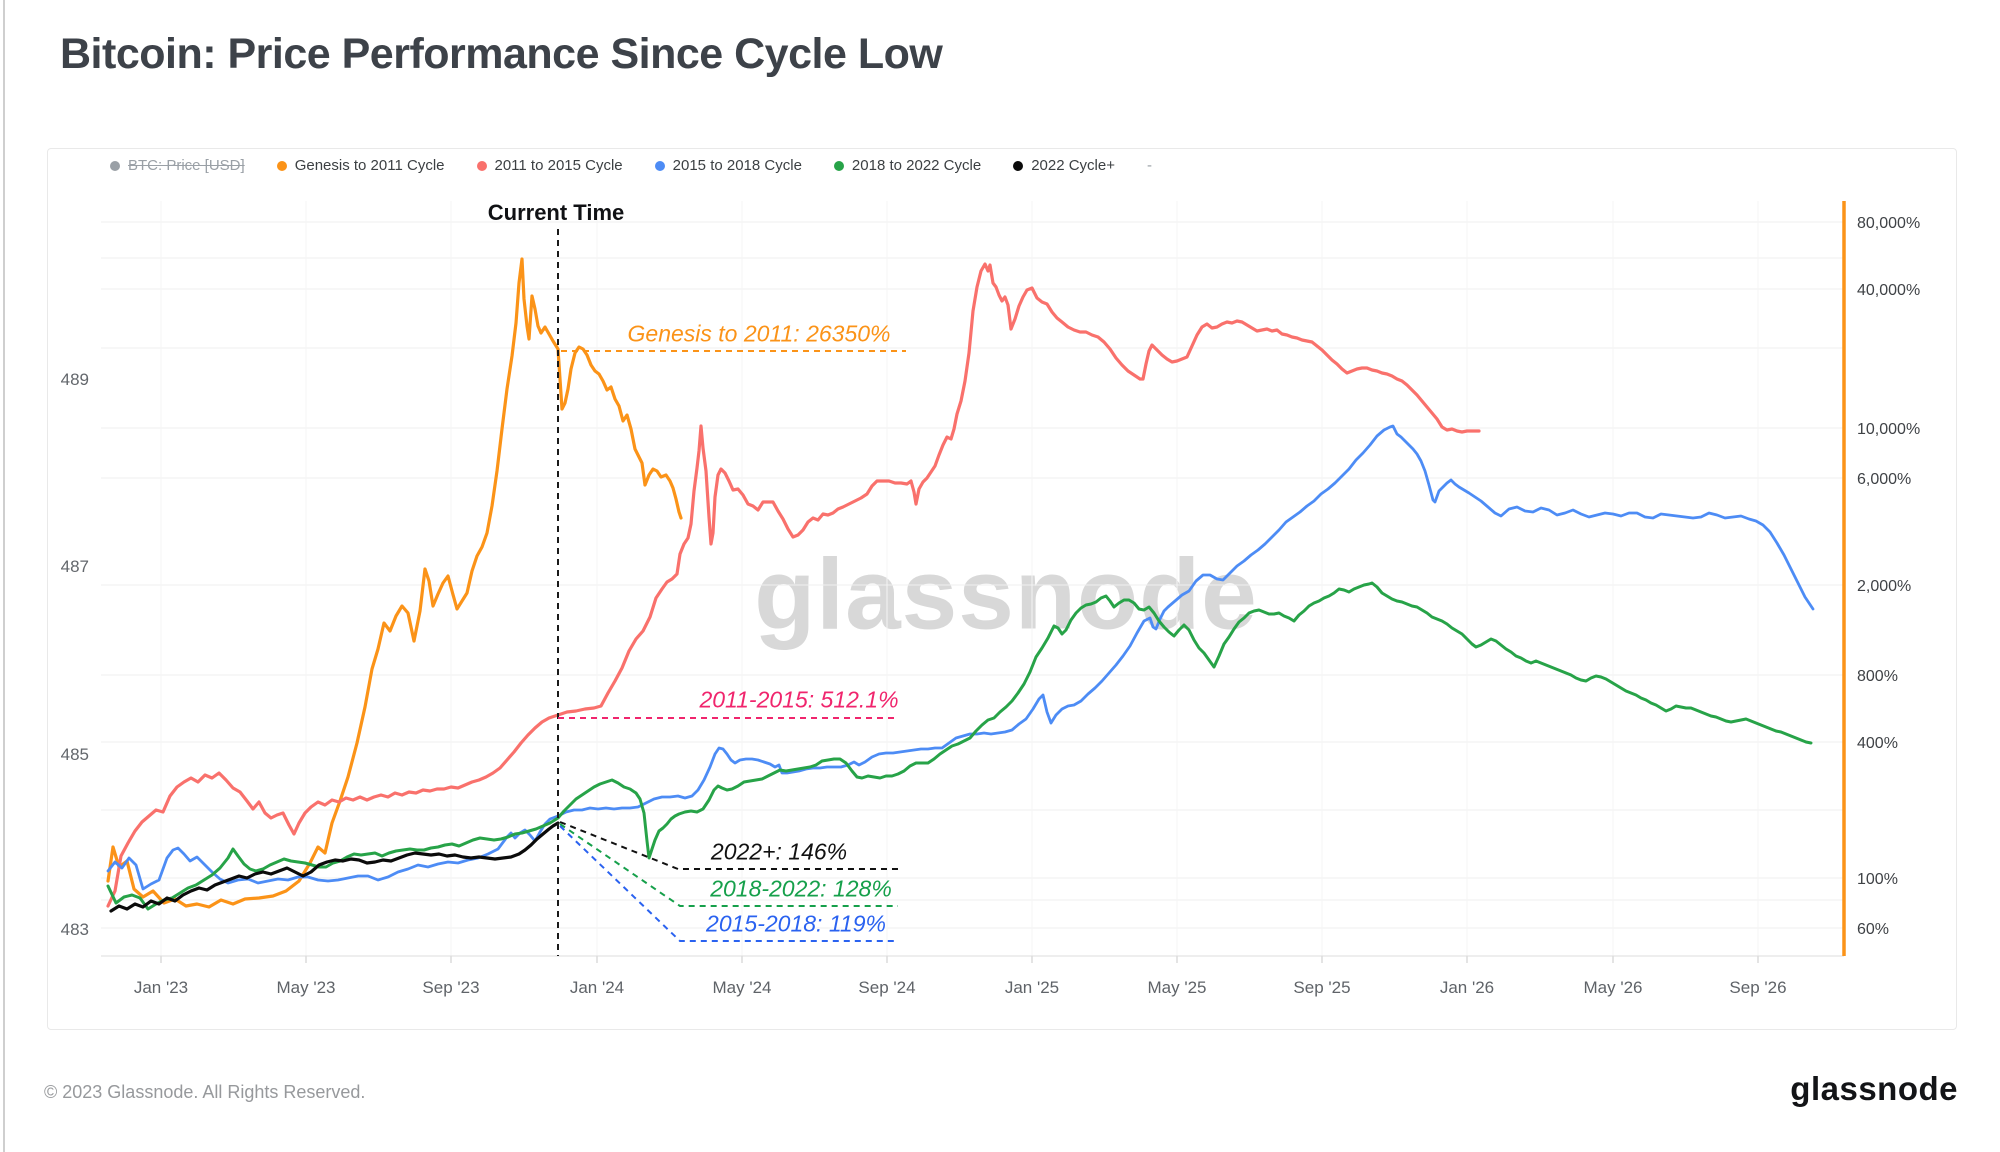 Image resolution: width=2000 pixels, height=1152 pixels. Describe the element at coordinates (1018, 165) in the screenshot. I see `legend-dot-2022-plus` at that location.